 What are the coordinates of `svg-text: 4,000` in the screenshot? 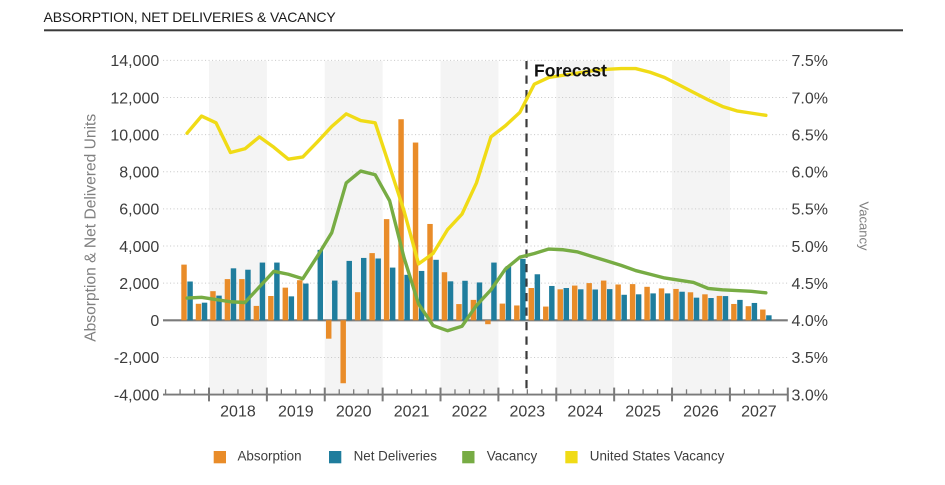 It's located at (139, 247).